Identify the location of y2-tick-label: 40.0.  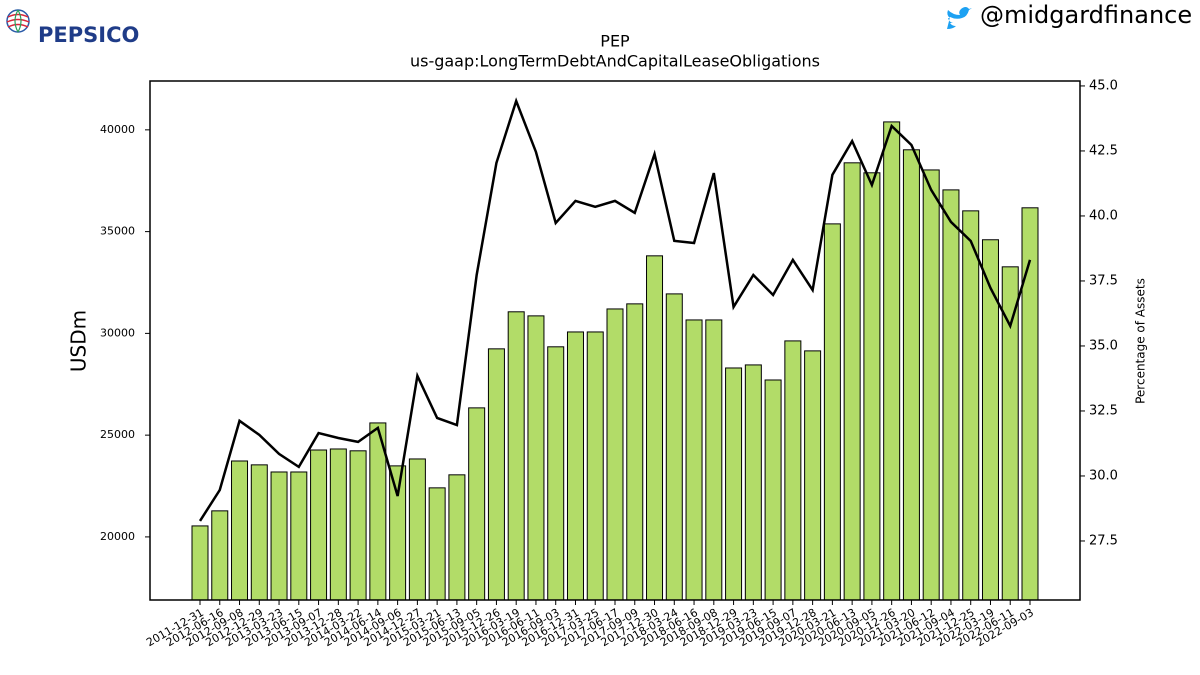
(1103, 215).